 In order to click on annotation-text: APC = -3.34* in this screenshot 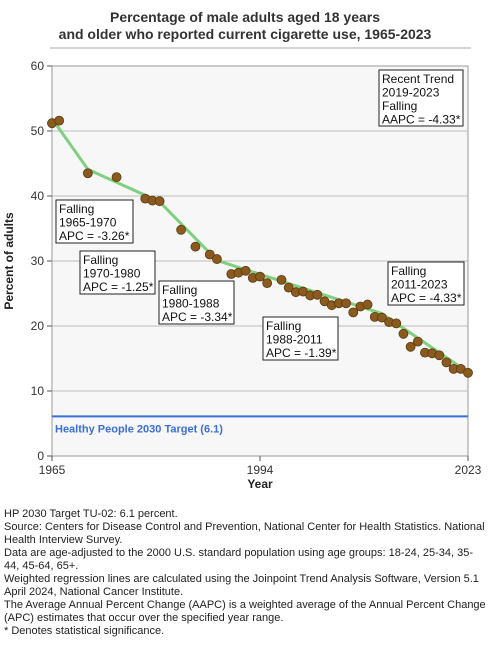, I will do `click(197, 317)`.